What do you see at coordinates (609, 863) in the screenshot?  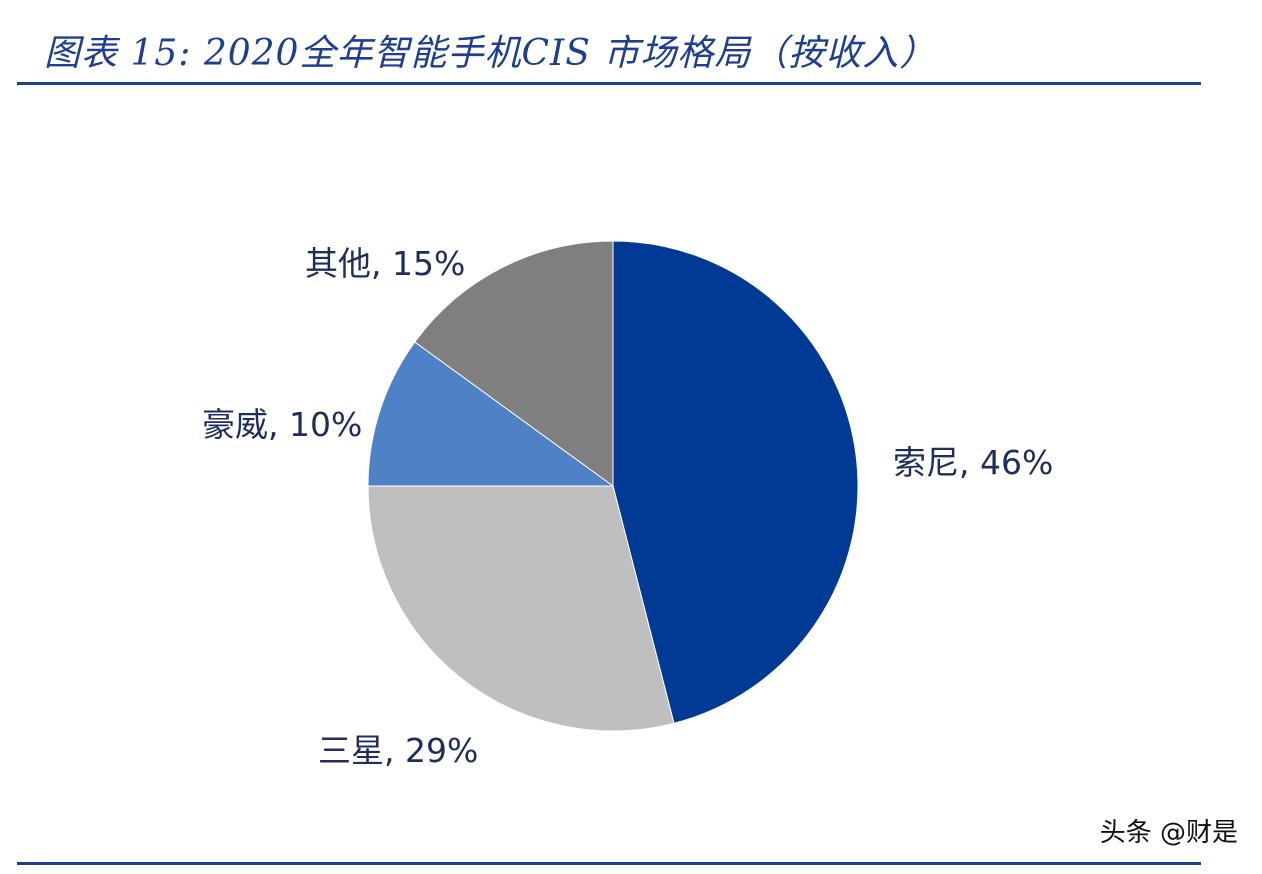 I see `footer-divider` at bounding box center [609, 863].